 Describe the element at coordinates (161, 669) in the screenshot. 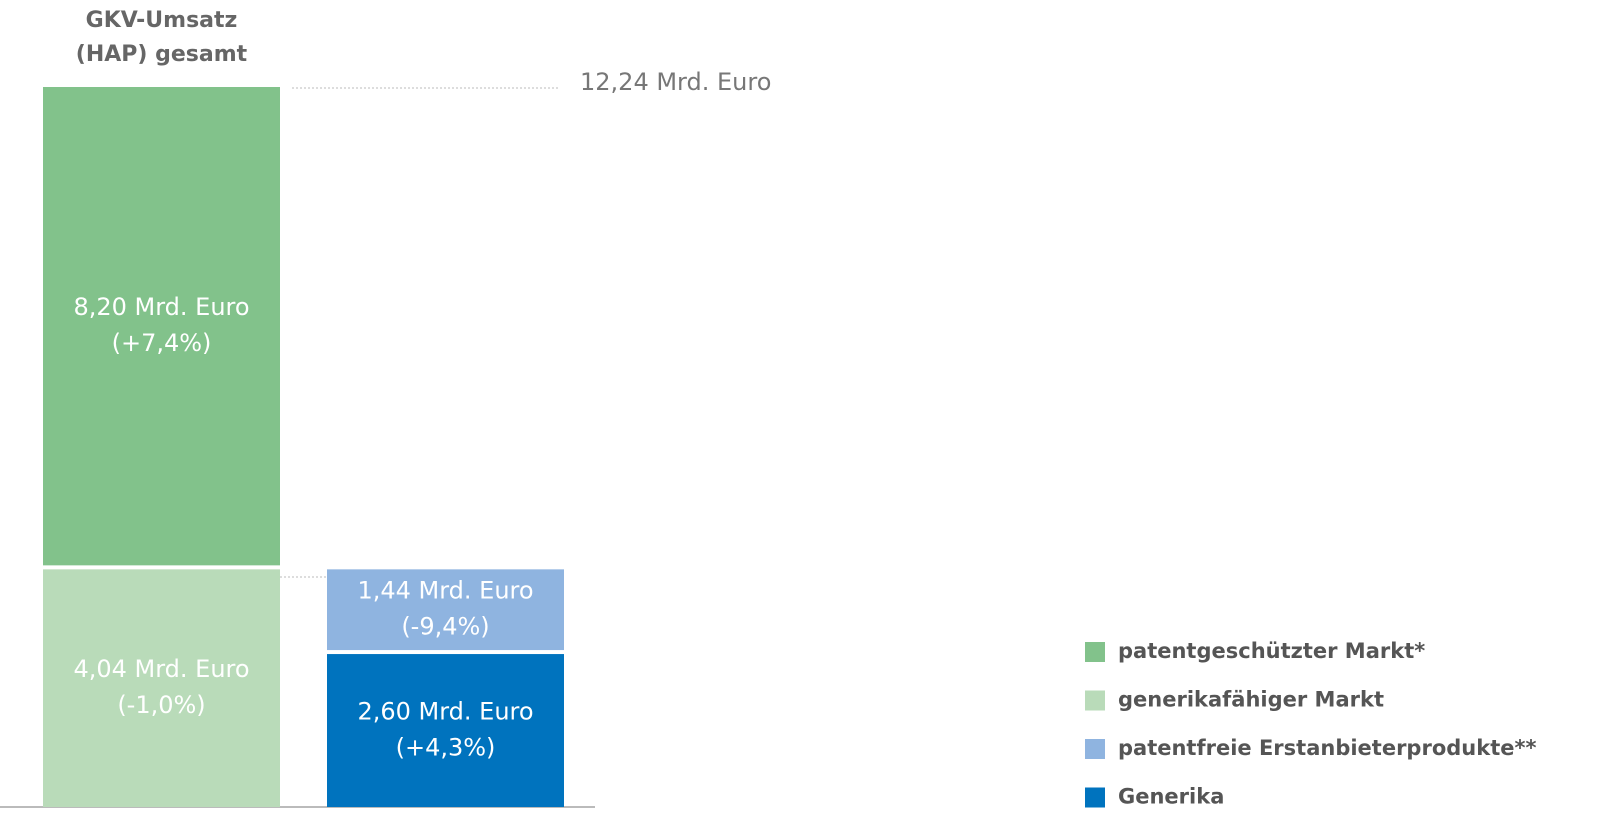

I see `value-label: 4,04 Mrd. Euro` at that location.